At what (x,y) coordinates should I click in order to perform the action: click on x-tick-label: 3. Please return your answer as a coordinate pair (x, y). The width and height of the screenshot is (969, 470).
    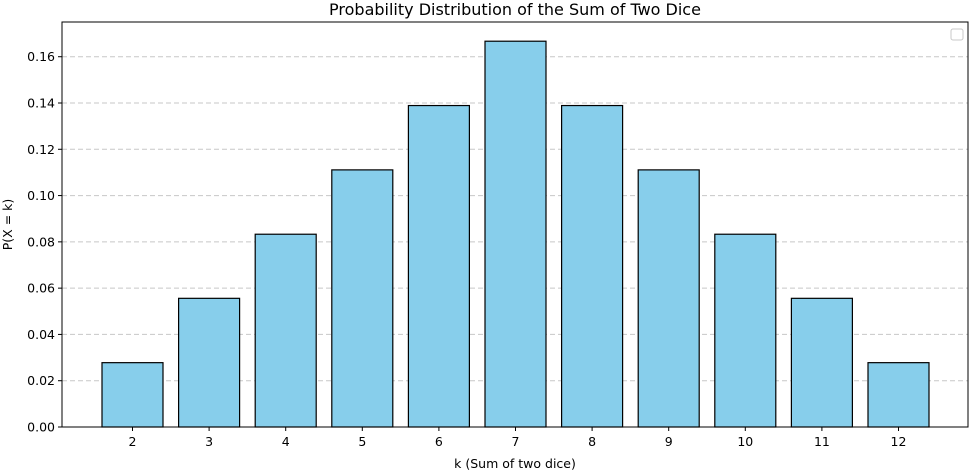
    Looking at the image, I should click on (209, 441).